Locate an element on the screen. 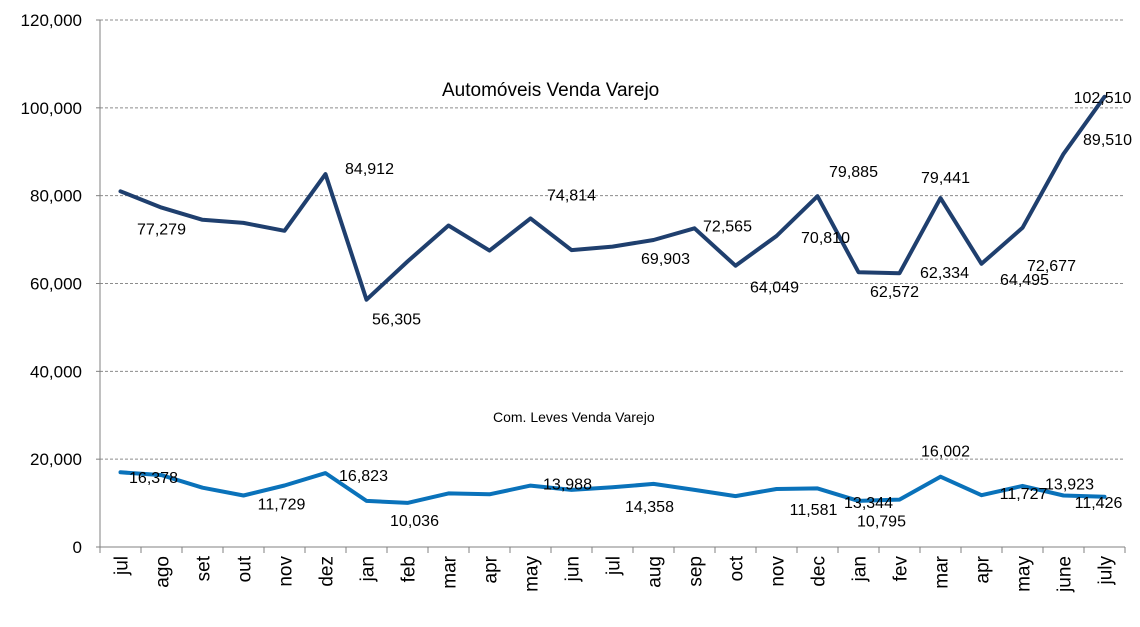  y-tick-labels: 0 20,000 40,000 60,000 80,000 100,000 120,000 is located at coordinates (60, 284).